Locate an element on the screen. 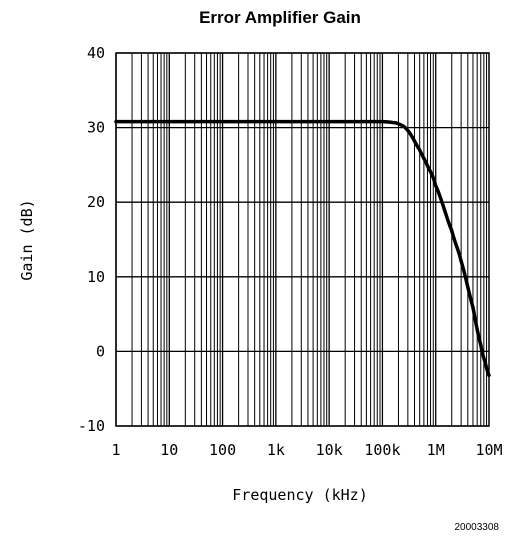 Image resolution: width=510 pixels, height=538 pixels. y-tick-label: 10 is located at coordinates (96, 277).